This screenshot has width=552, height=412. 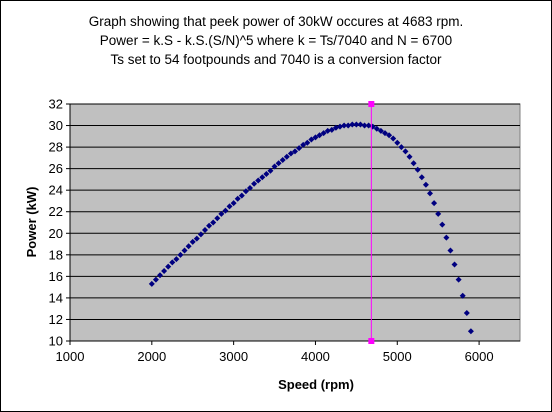 What do you see at coordinates (70, 356) in the screenshot?
I see `x-tick-label: 1000` at bounding box center [70, 356].